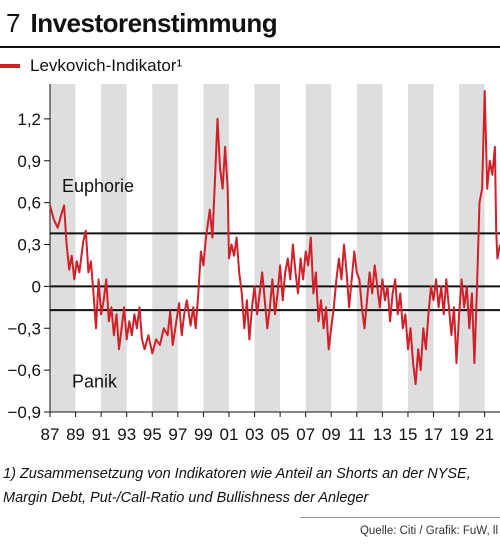 The width and height of the screenshot is (500, 545). I want to click on y-tick-label: −0,6, so click(24, 370).